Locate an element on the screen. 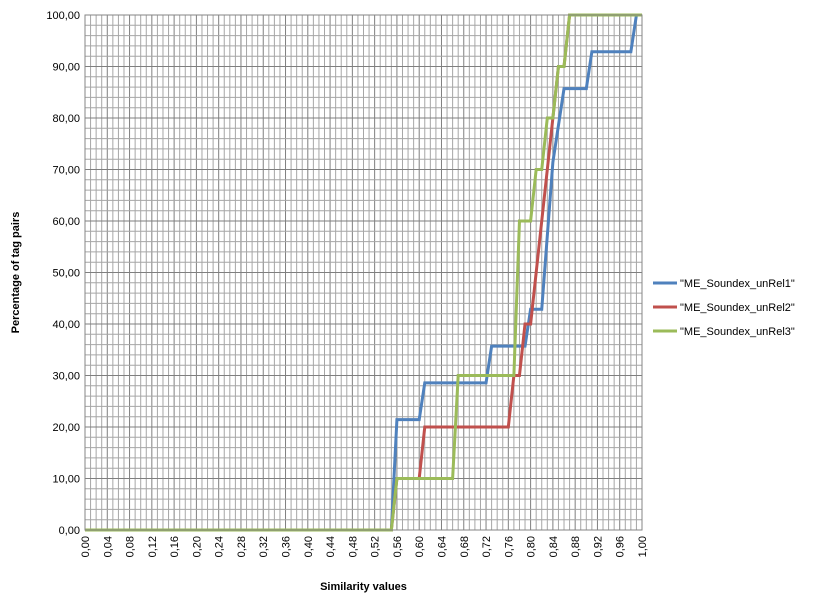 The width and height of the screenshot is (825, 593). x-tick-label: 0,52 is located at coordinates (376, 546).